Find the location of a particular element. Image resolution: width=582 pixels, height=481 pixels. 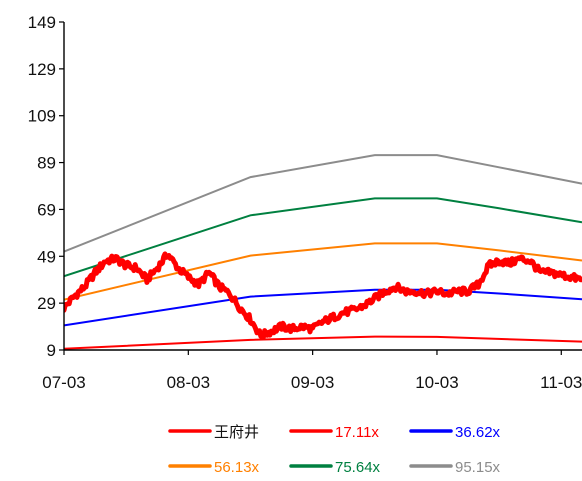

x-tick-label: 11-03 is located at coordinates (561, 382).